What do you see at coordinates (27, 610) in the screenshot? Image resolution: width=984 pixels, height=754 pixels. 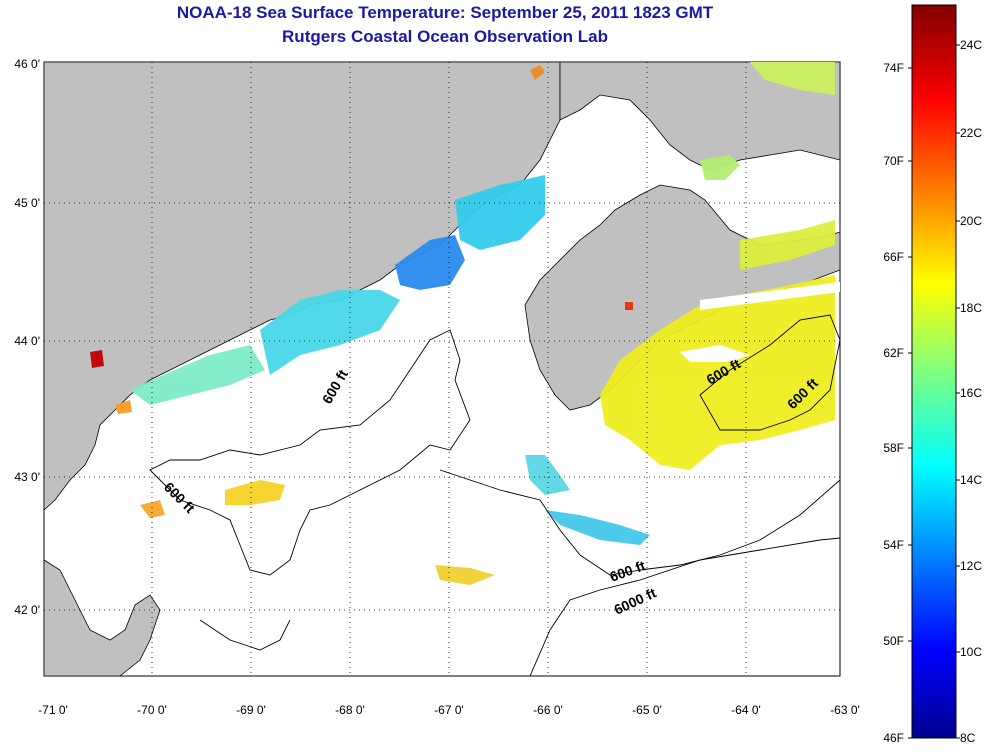 I see `latitude-tick-label: 42 0'` at bounding box center [27, 610].